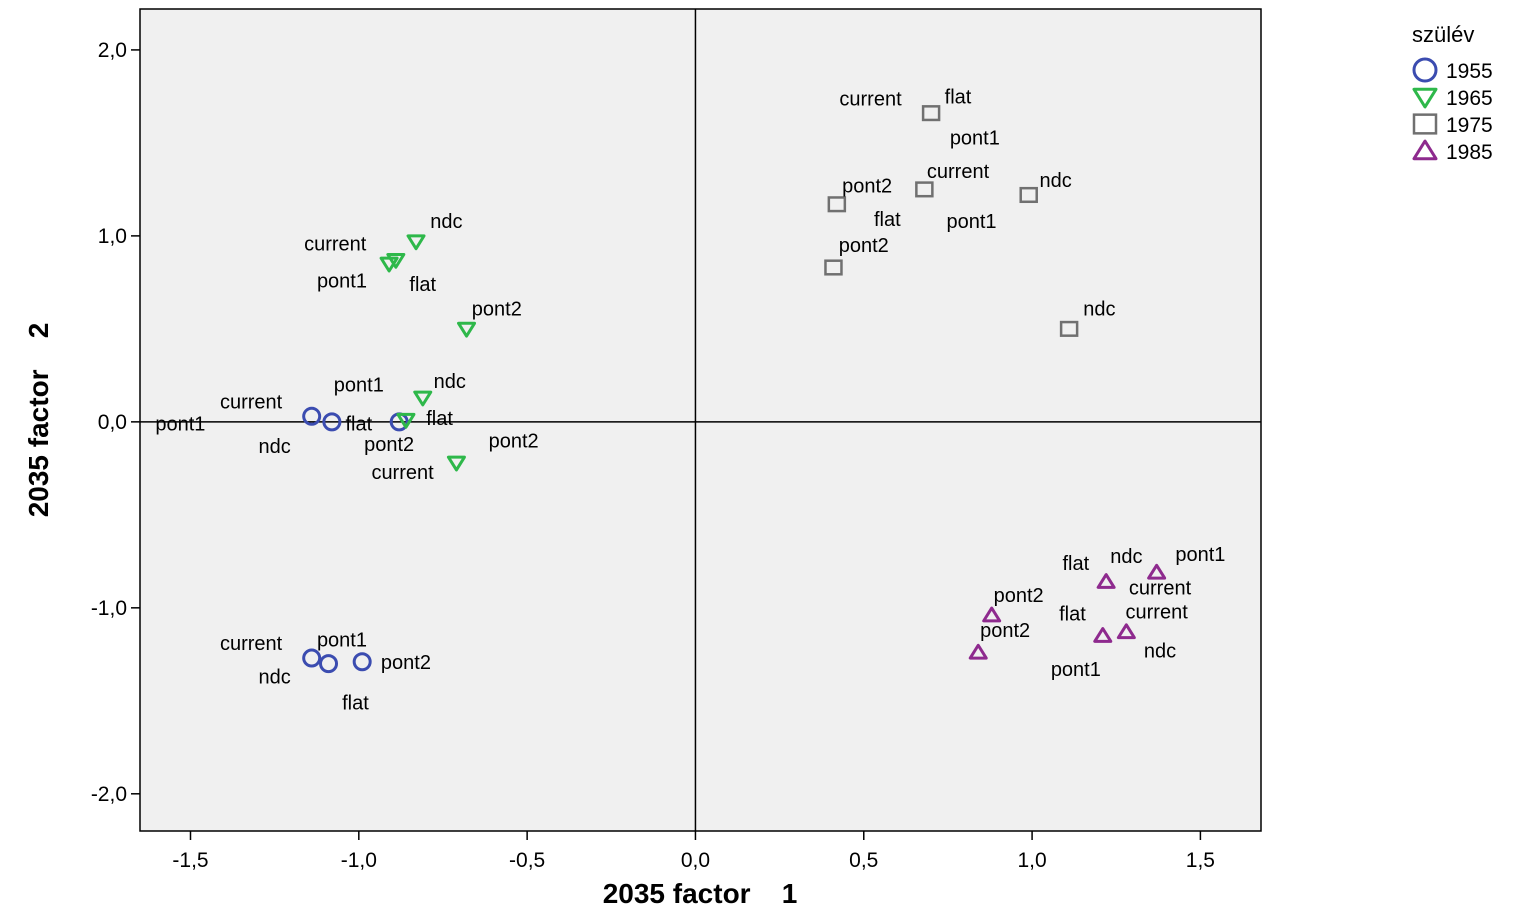 This screenshot has height=909, width=1517. What do you see at coordinates (1469, 152) in the screenshot?
I see `legend-label-1985: 1985` at bounding box center [1469, 152].